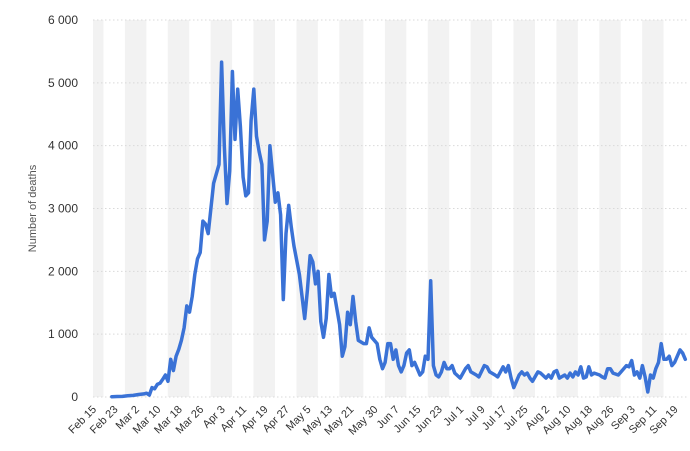  I want to click on y-tick-label: 5 000, so click(63, 83).